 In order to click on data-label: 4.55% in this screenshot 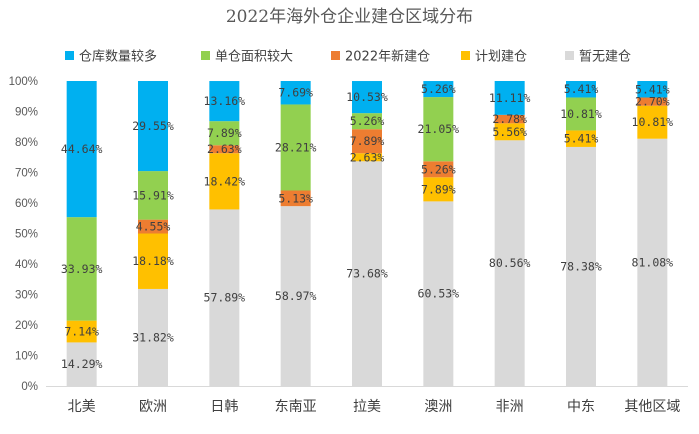, I will do `click(153, 227)`.